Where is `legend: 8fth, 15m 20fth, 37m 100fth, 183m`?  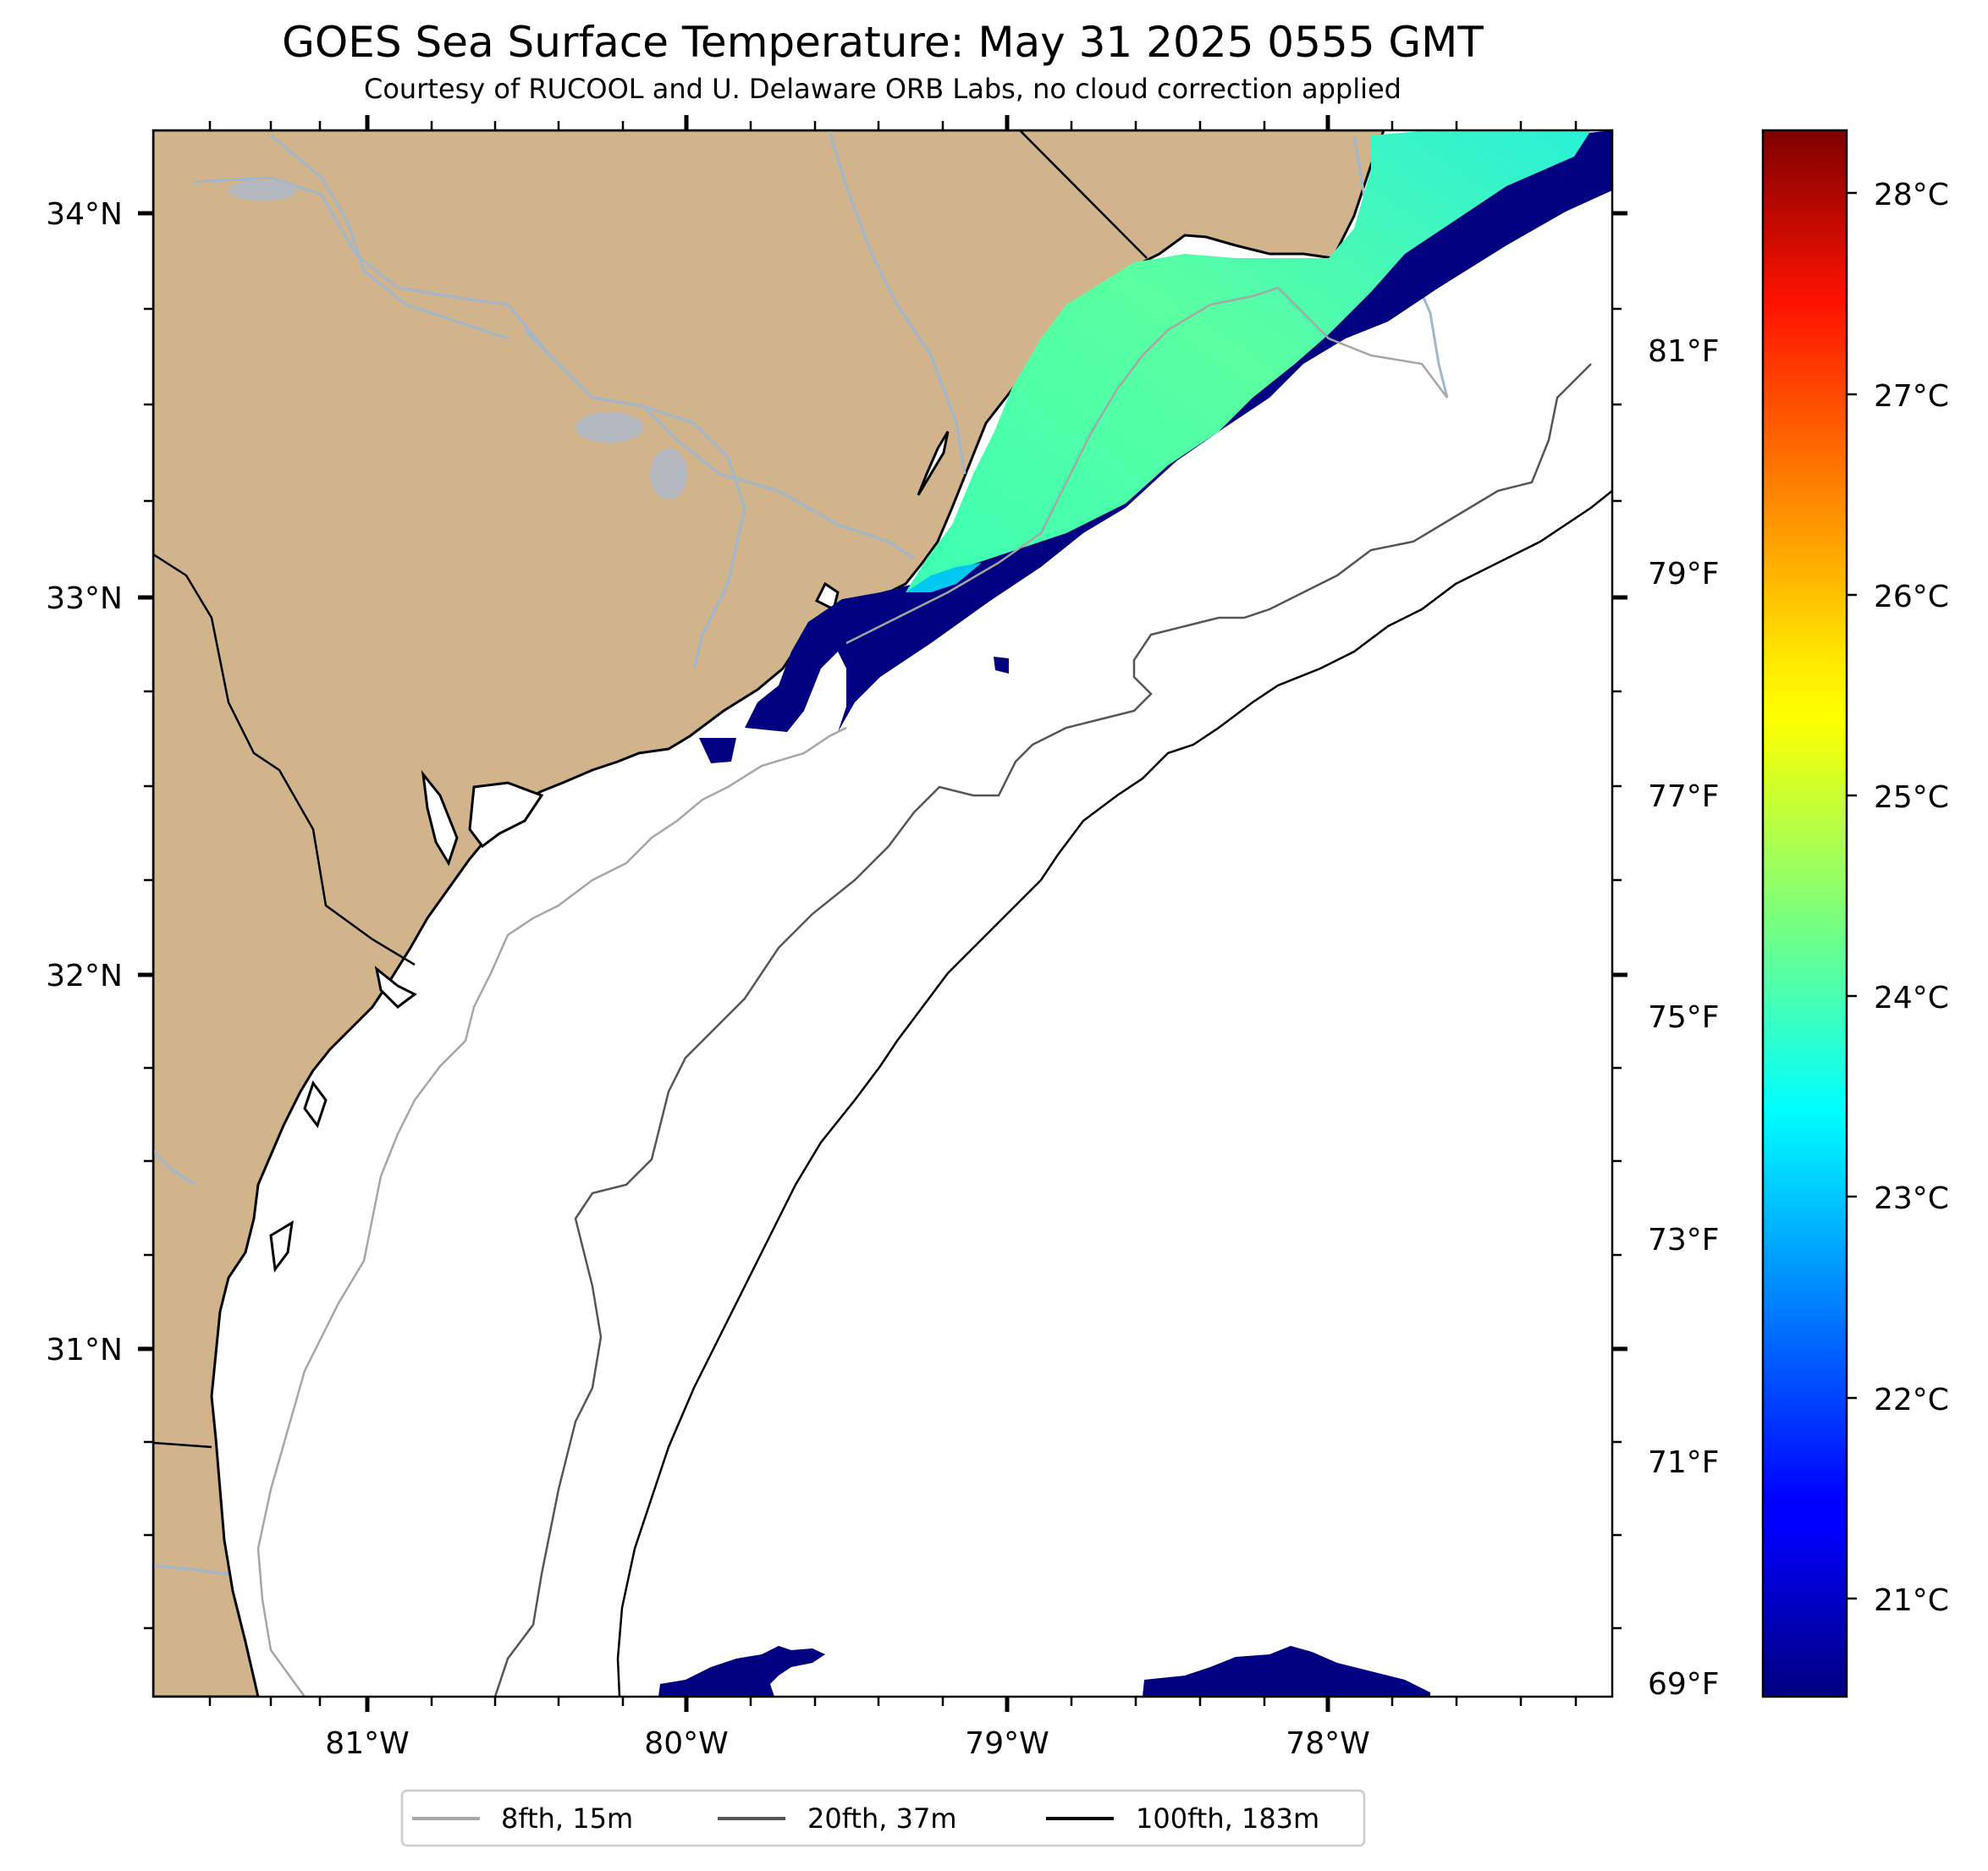 legend: 8fth, 15m 20fth, 37m 100fth, 183m is located at coordinates (883, 1818).